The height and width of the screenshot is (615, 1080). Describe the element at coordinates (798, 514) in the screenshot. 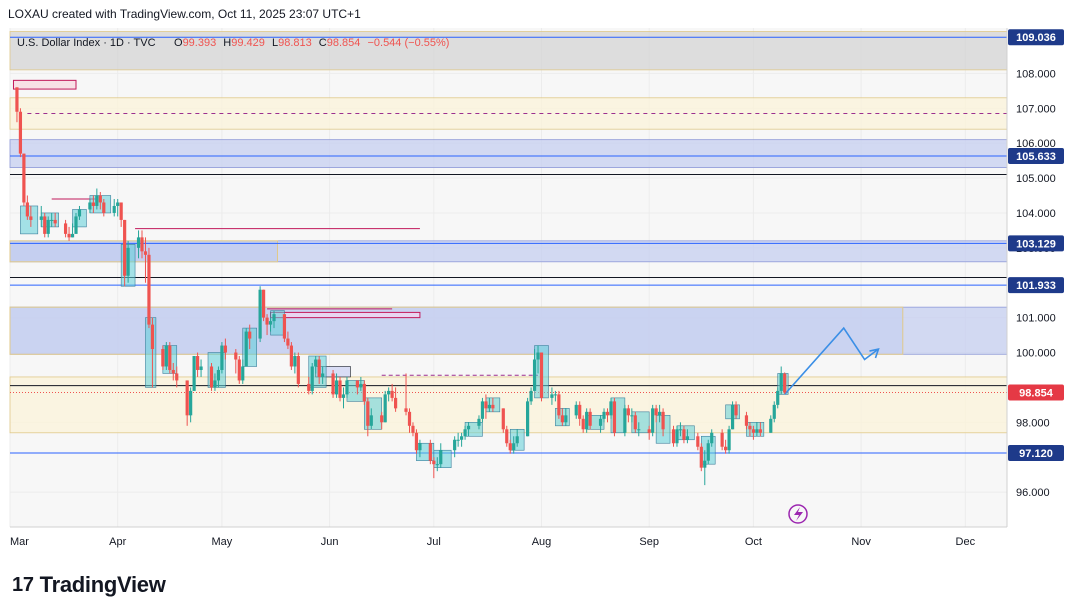

I see `lightning-icon` at that location.